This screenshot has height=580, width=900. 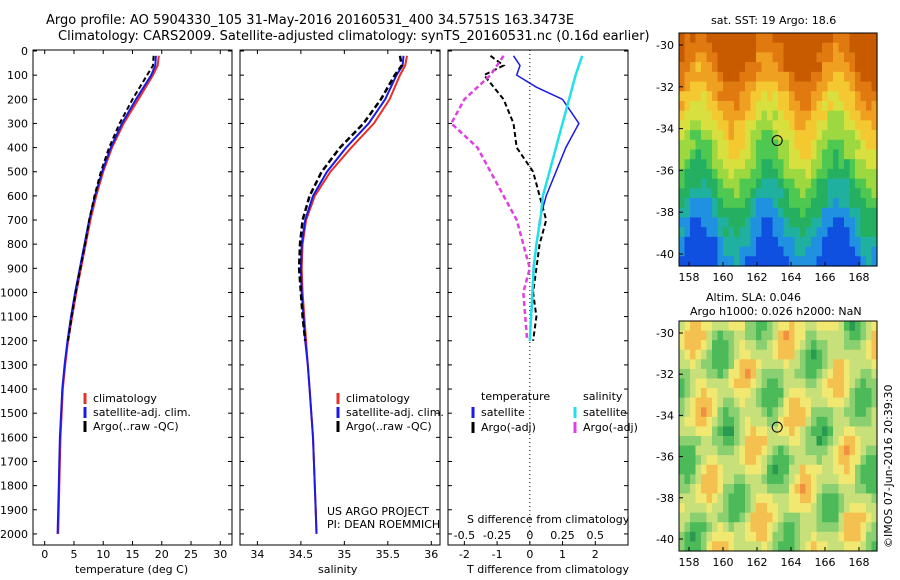 What do you see at coordinates (689, 562) in the screenshot?
I see `sla-map-lon-158: 158` at bounding box center [689, 562].